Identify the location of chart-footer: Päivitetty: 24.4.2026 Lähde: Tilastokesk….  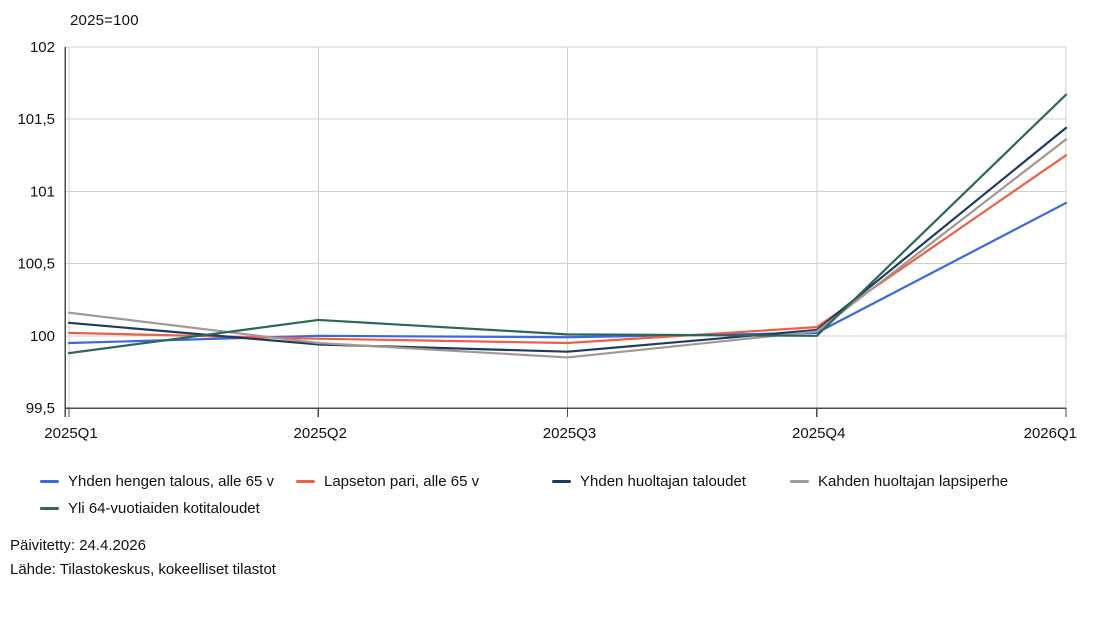
(143, 558).